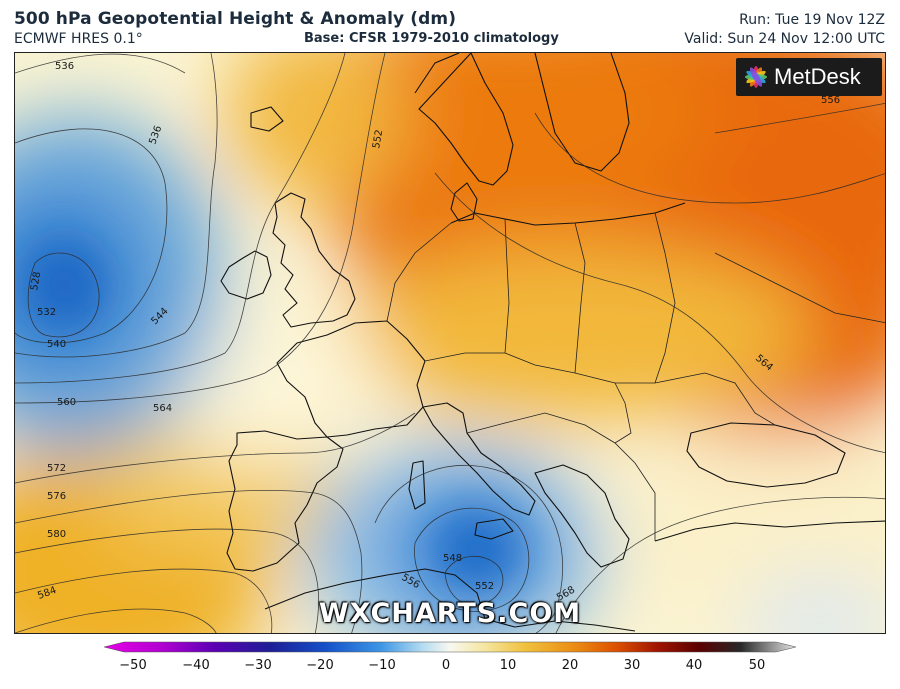  I want to click on metdesk-burst-icon, so click(756, 77).